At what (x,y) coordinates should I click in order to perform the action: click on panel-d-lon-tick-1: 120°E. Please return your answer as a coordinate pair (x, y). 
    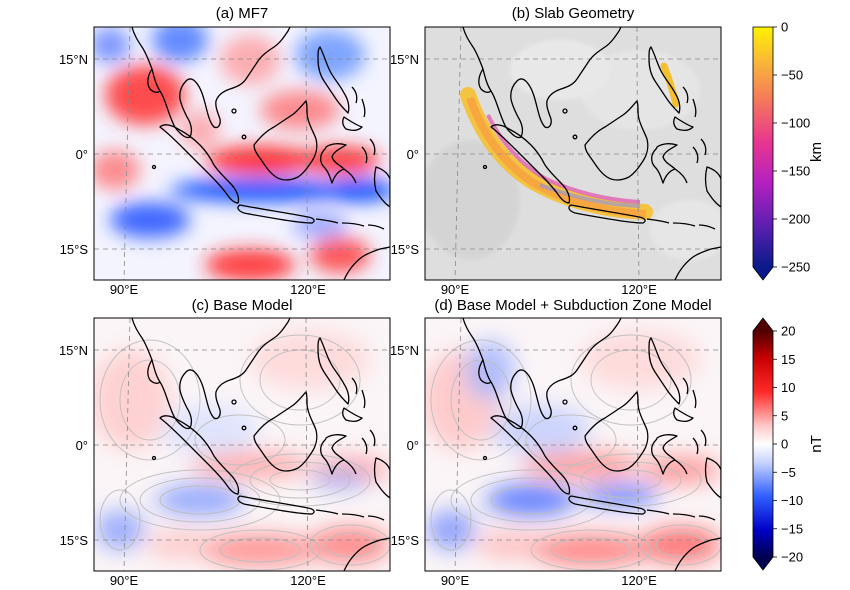
    Looking at the image, I should click on (639, 580).